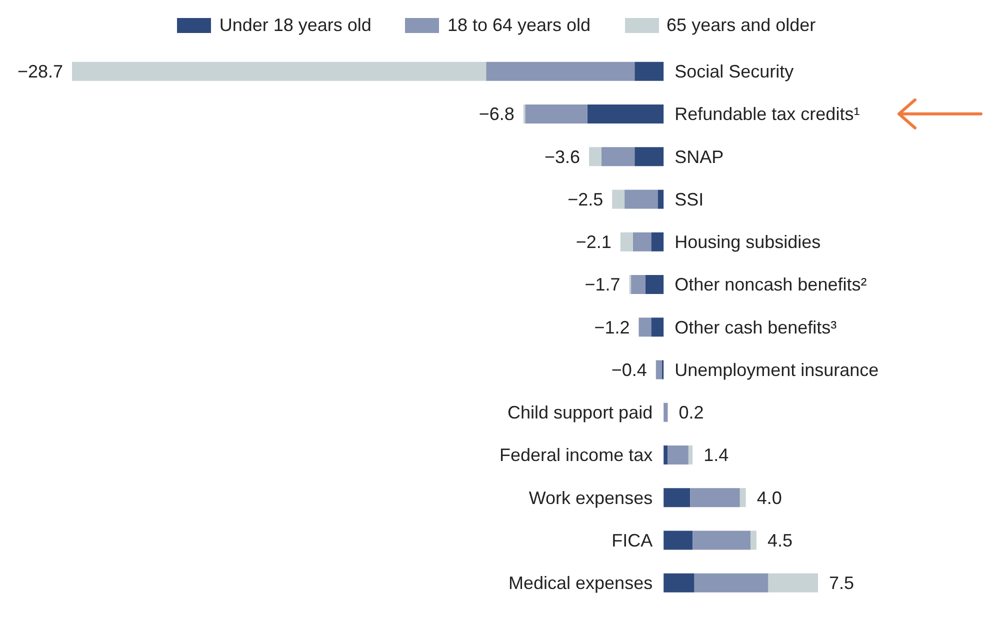 Image resolution: width=993 pixels, height=617 pixels. What do you see at coordinates (586, 199) in the screenshot?
I see `annotation: −2.5` at bounding box center [586, 199].